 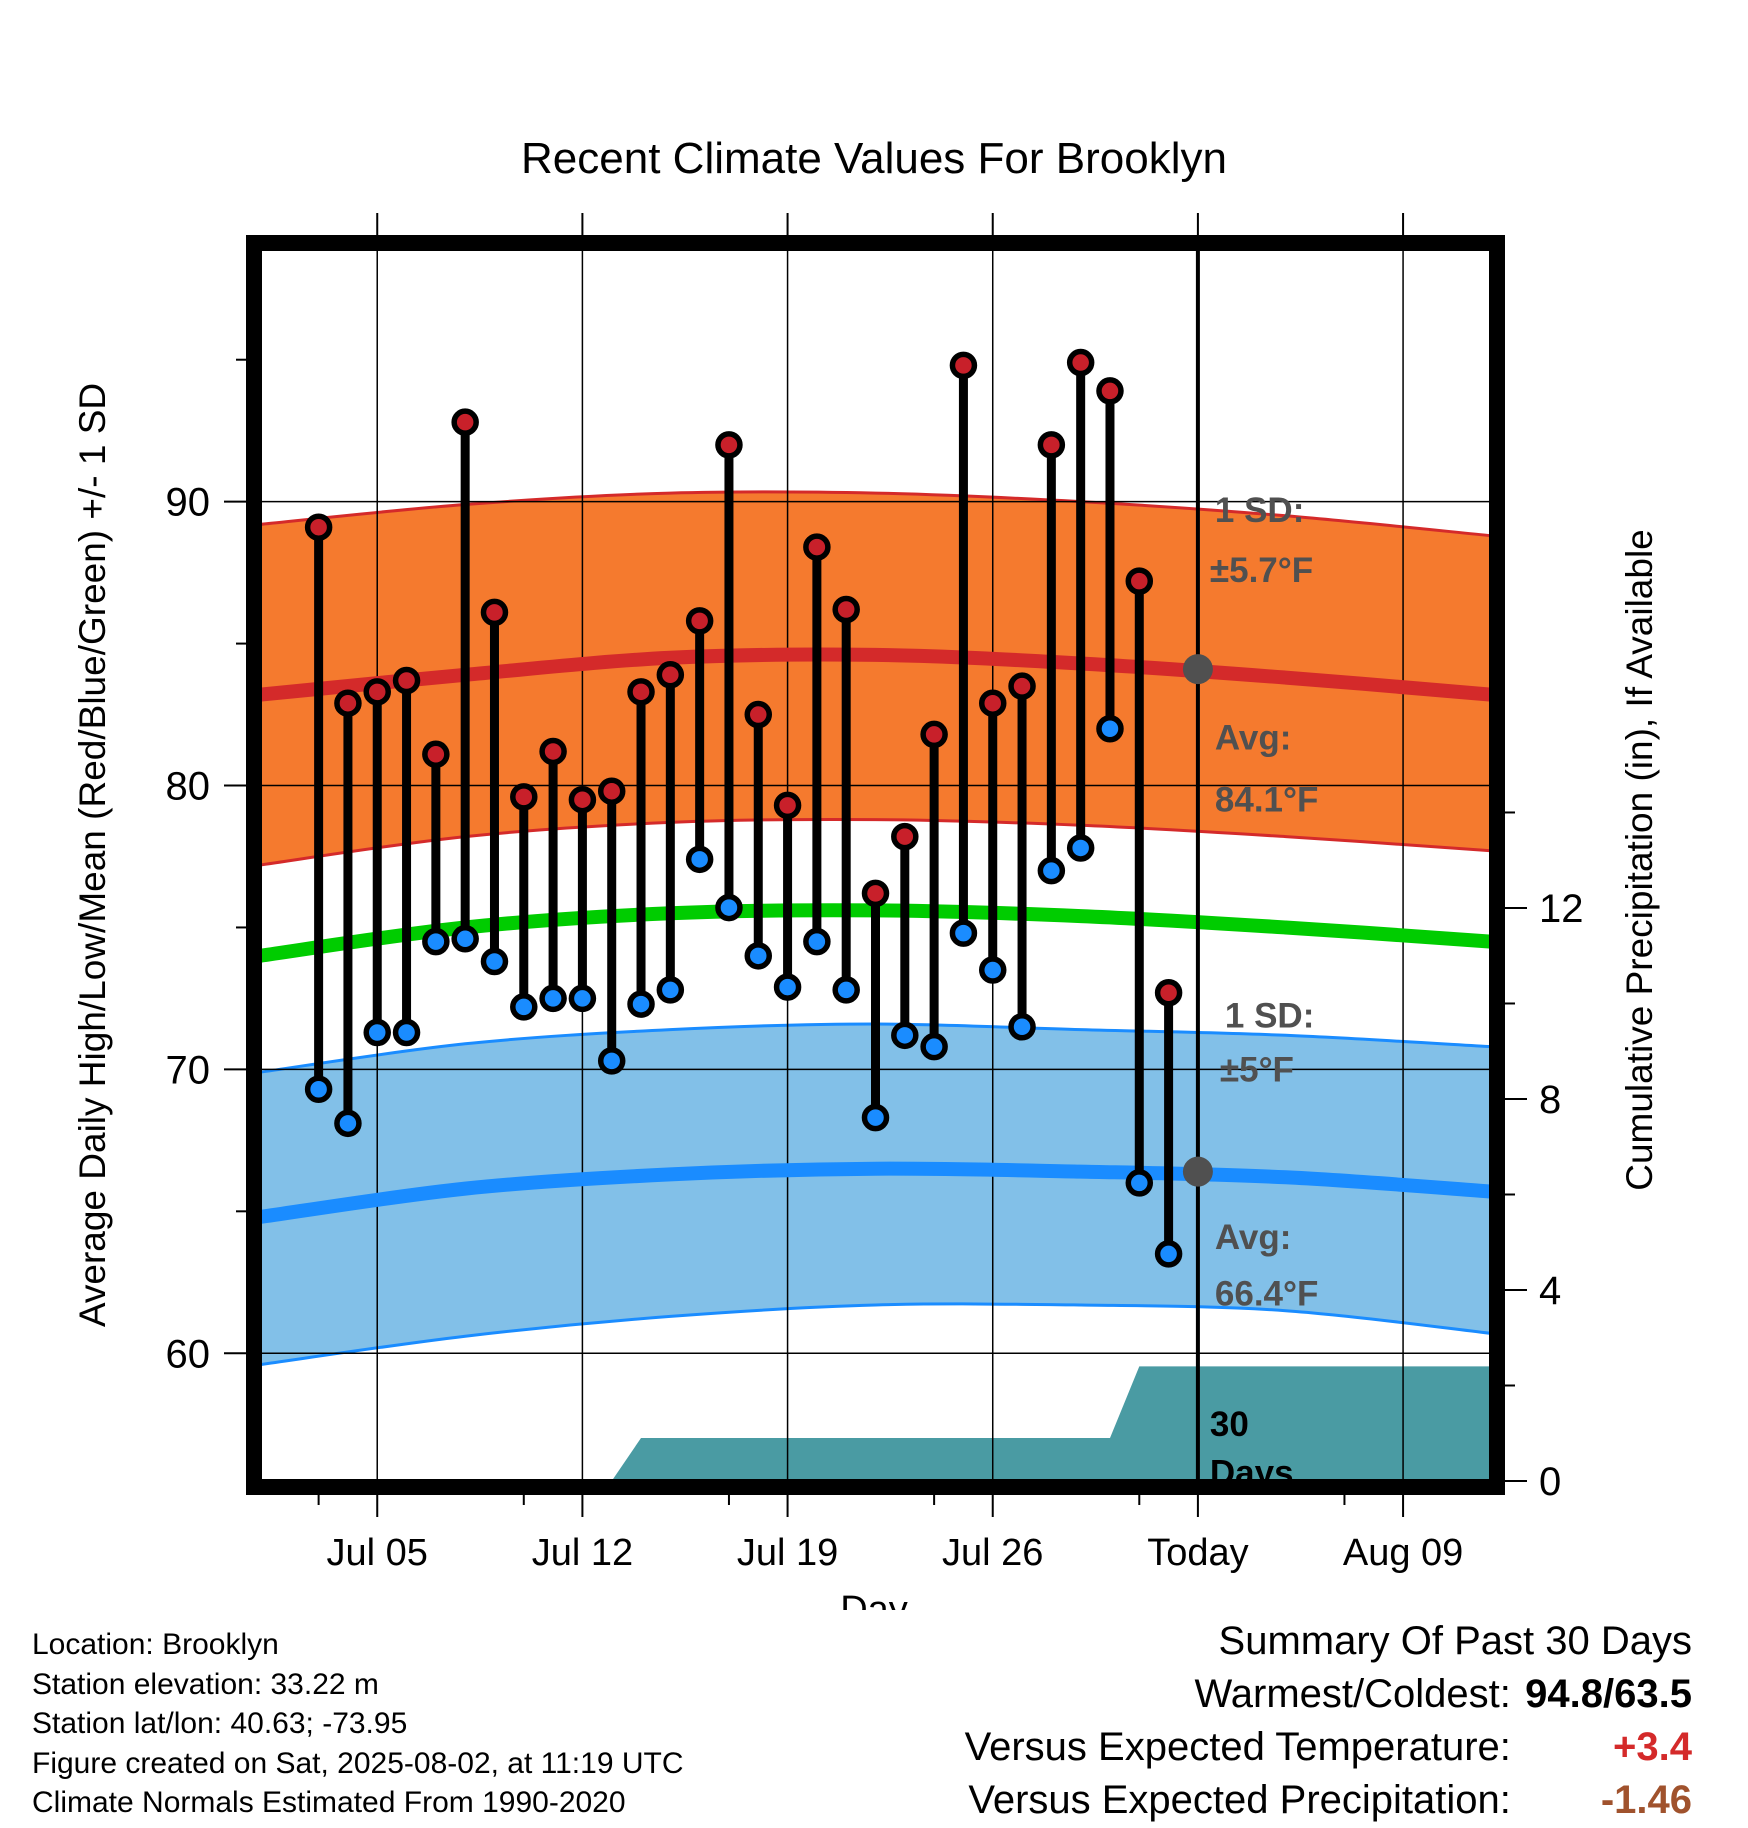 I want to click on y2-tick-label: 0, so click(x=1550, y=1482).